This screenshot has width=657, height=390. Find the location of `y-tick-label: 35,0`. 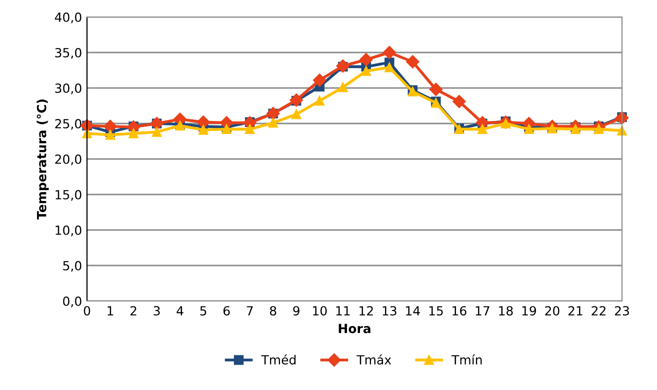

y-tick-label: 35,0 is located at coordinates (68, 53).